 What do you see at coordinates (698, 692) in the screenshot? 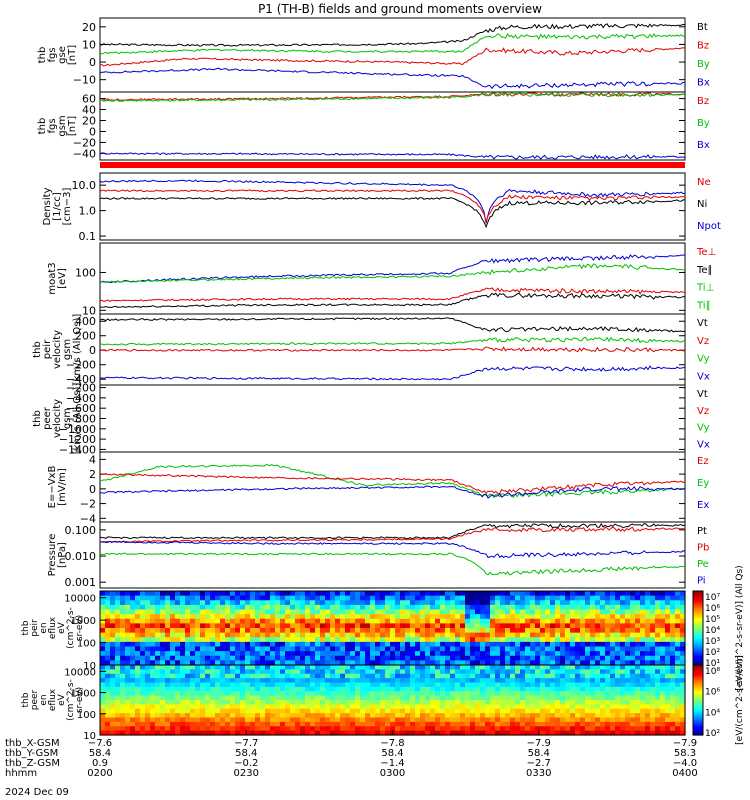
I see `colorbar-cell` at bounding box center [698, 692].